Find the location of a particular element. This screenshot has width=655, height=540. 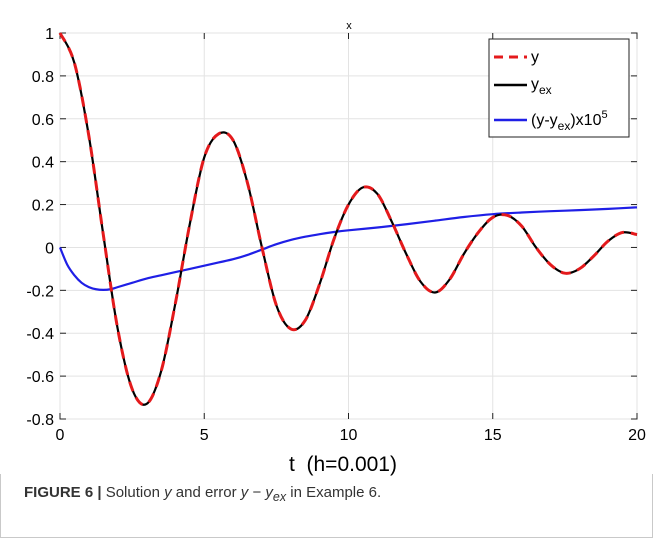

y-tick-label: -0.6 is located at coordinates (40, 377).